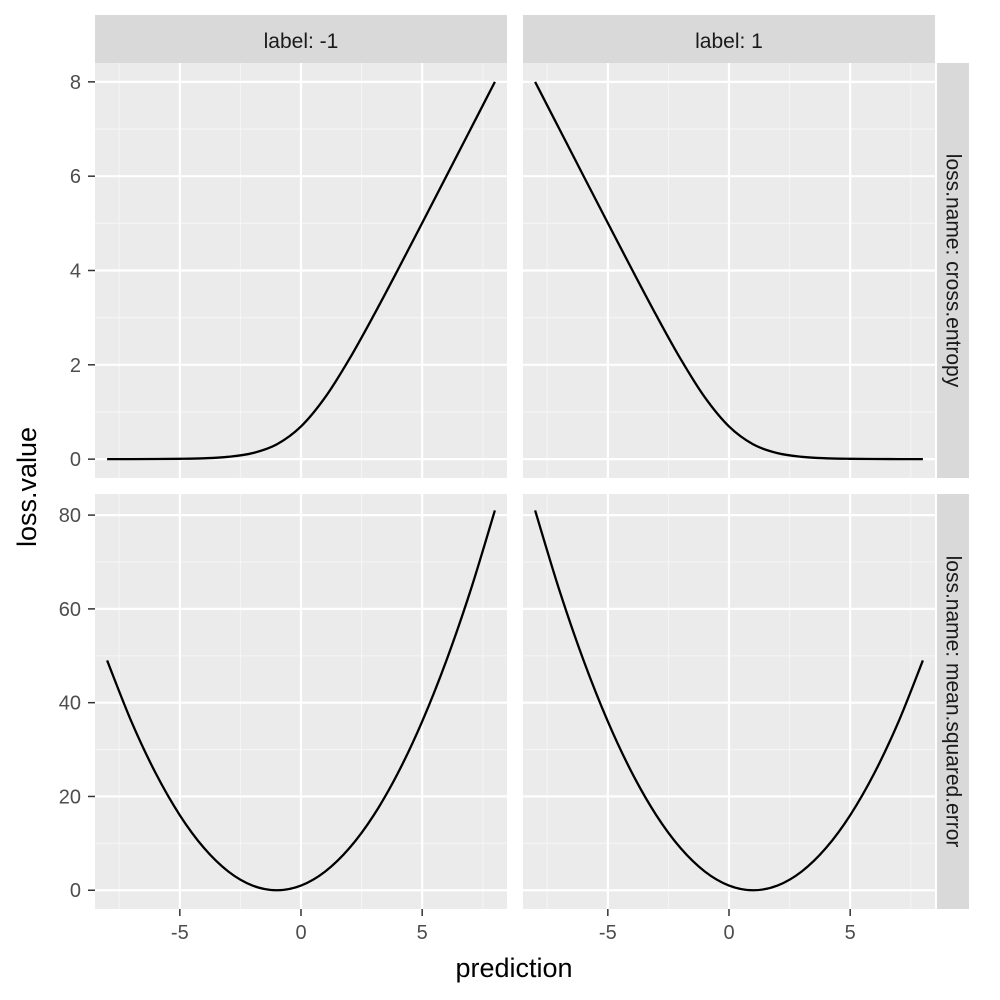  I want to click on column-strip-label: label: 1, so click(729, 41).